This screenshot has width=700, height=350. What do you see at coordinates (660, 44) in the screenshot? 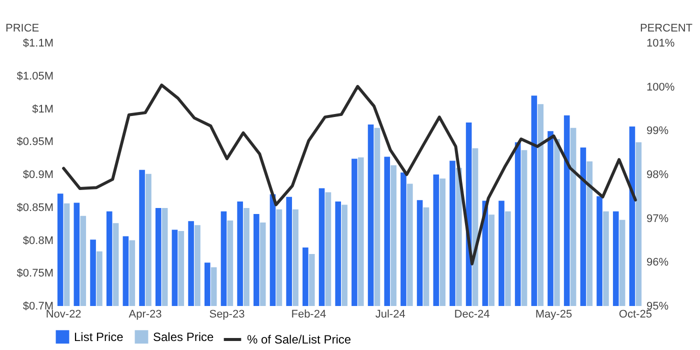
I see `y2-tick-label: 101%` at bounding box center [660, 44].